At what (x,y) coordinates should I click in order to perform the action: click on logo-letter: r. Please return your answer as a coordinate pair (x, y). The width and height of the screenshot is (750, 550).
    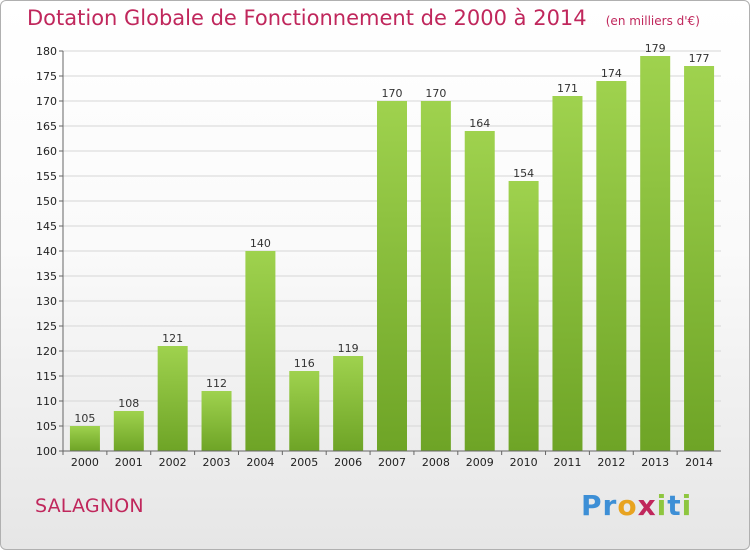
    Looking at the image, I should click on (610, 505).